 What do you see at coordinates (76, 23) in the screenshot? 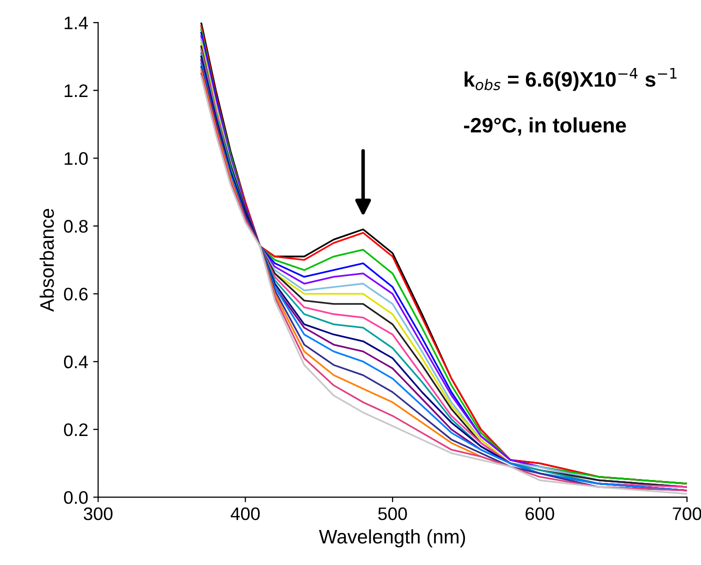
I see `y-tick-label: 1.4` at bounding box center [76, 23].